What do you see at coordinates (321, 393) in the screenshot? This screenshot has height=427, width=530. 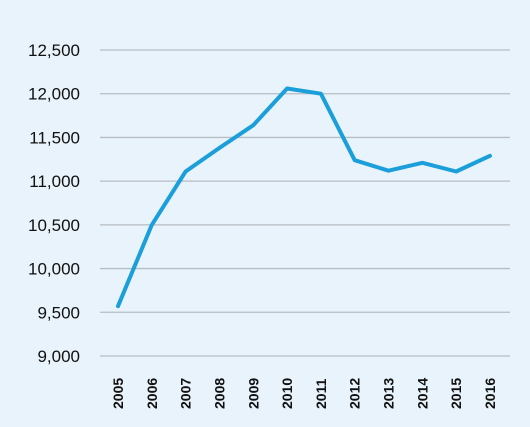 I see `x-tick-label: 2011` at bounding box center [321, 393].